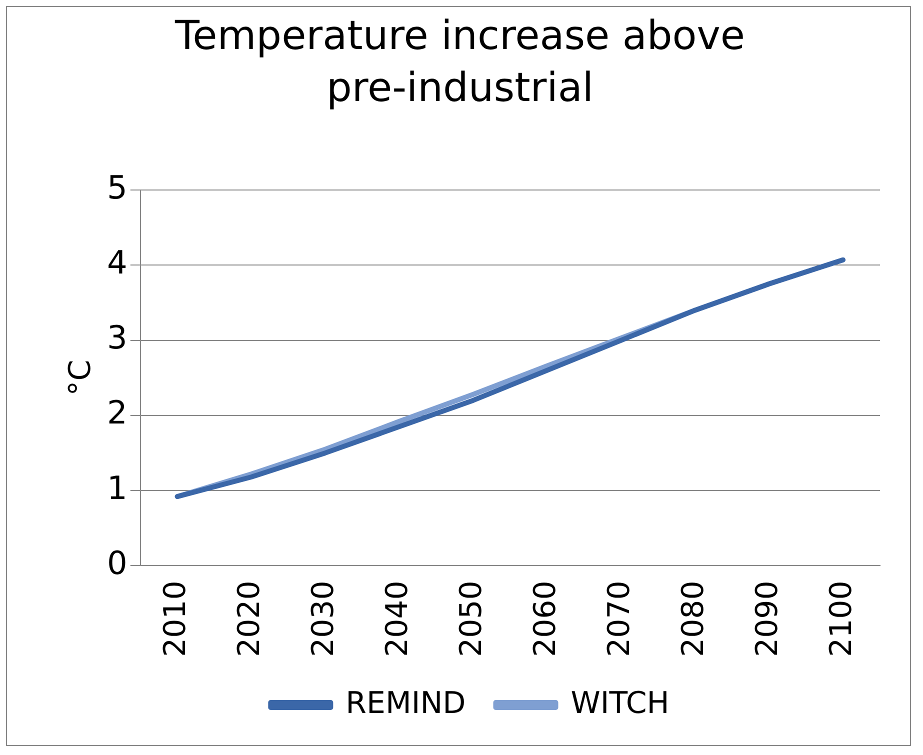 This screenshot has width=923, height=755. Describe the element at coordinates (620, 703) in the screenshot. I see `legend-label: WITCH` at that location.